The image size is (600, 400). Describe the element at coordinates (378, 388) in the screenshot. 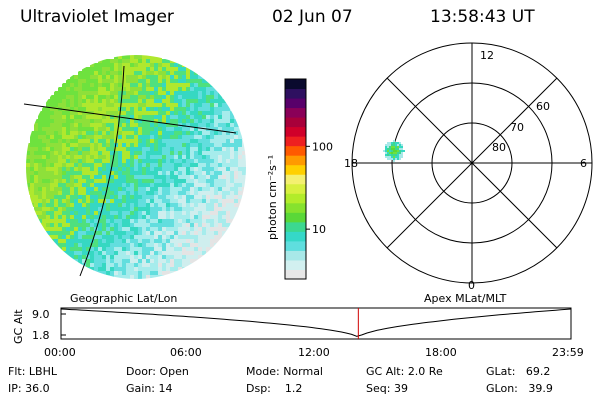

I see `seq-label: Seq:` at that location.